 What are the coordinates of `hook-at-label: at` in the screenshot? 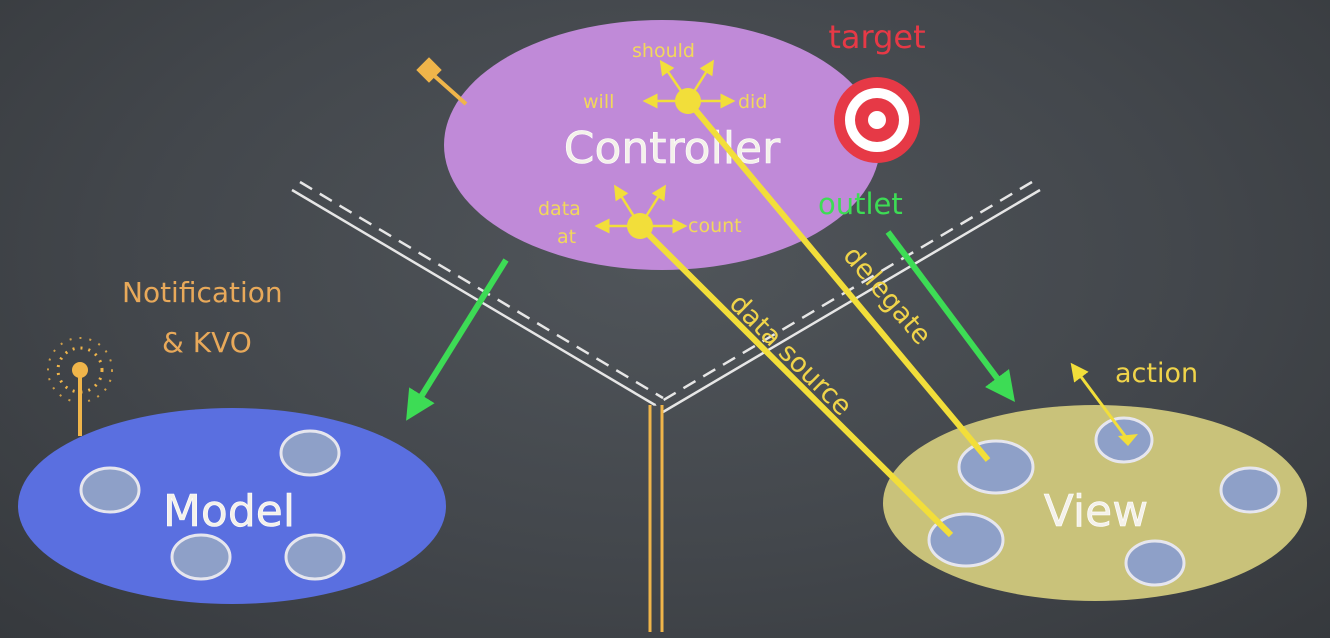 It's located at (566, 237).